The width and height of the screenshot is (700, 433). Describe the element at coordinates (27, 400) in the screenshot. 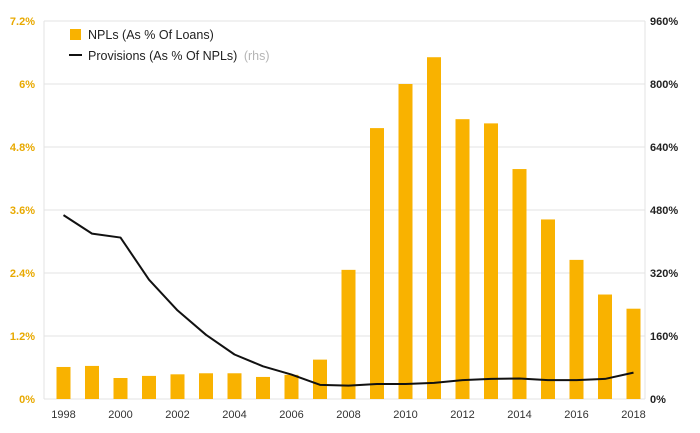

I see `left-tick-label: 0%` at that location.